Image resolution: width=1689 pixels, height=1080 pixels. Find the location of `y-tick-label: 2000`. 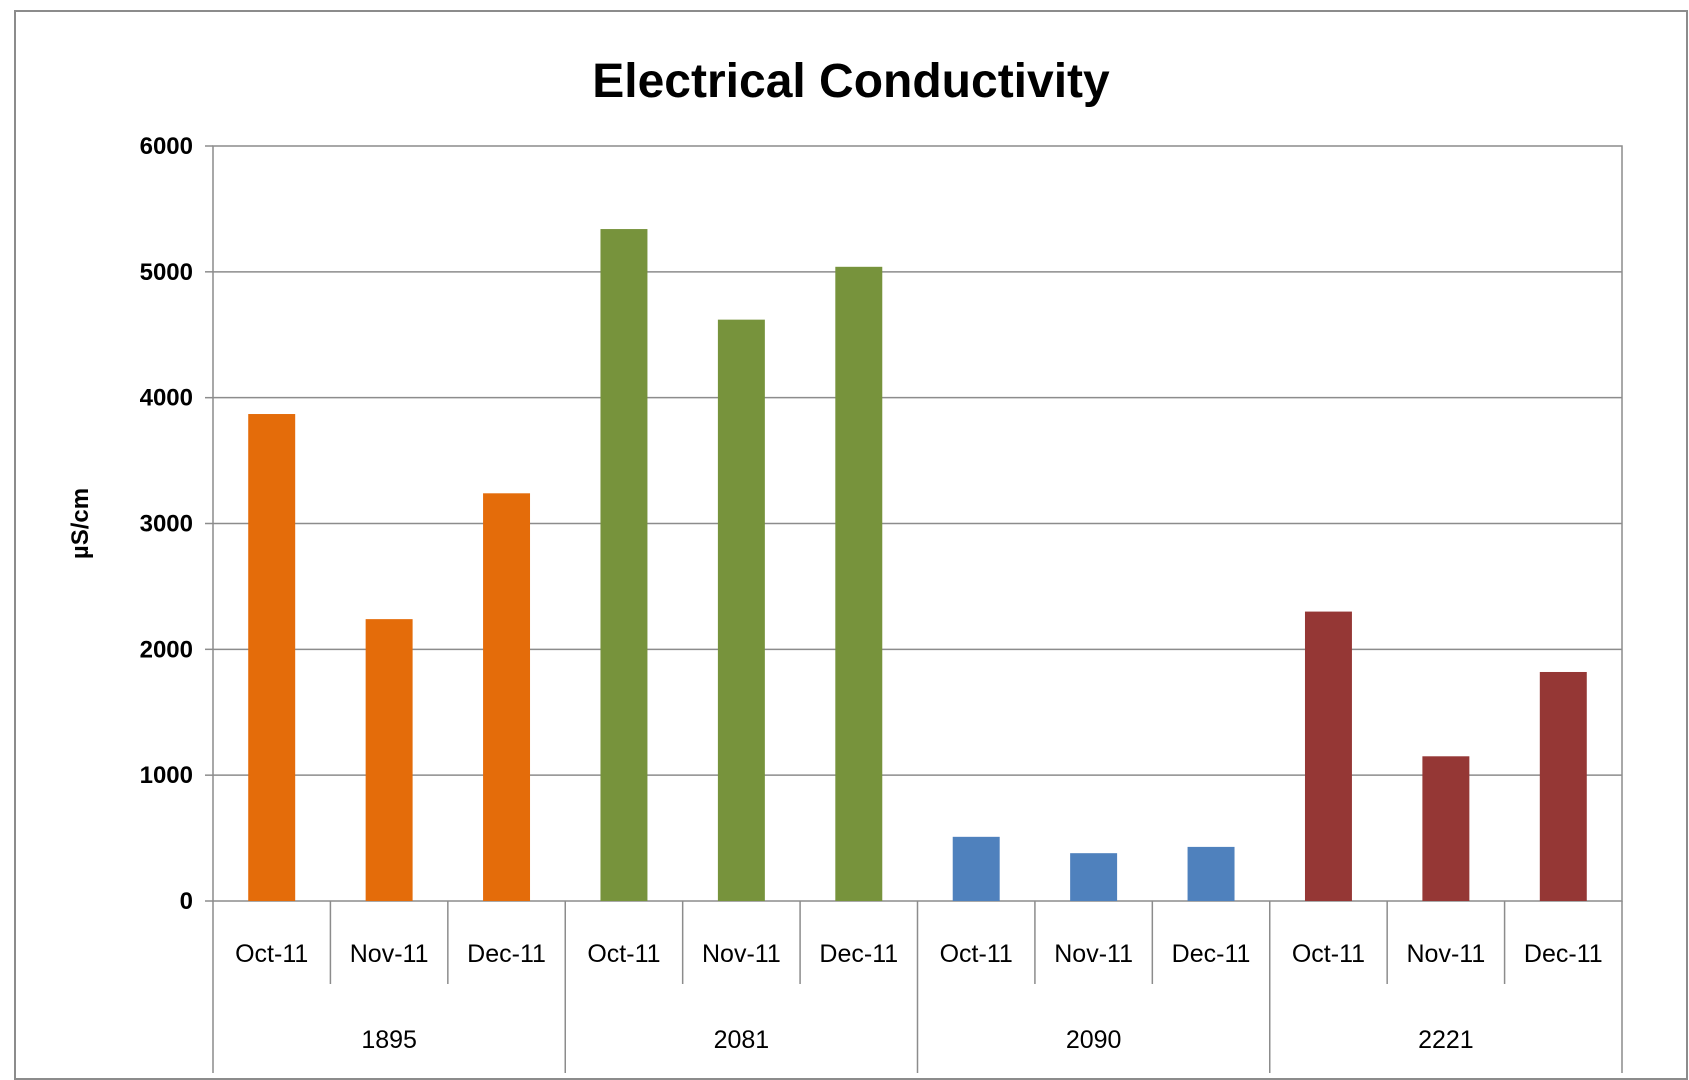

y-tick-label: 2000 is located at coordinates (166, 649).